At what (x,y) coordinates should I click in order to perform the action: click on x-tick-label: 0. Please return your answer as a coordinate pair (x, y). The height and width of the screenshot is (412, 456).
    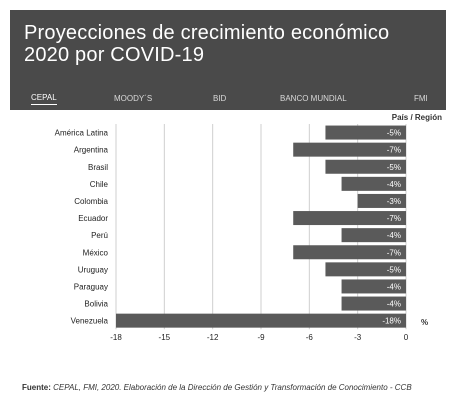
    Looking at the image, I should click on (406, 337).